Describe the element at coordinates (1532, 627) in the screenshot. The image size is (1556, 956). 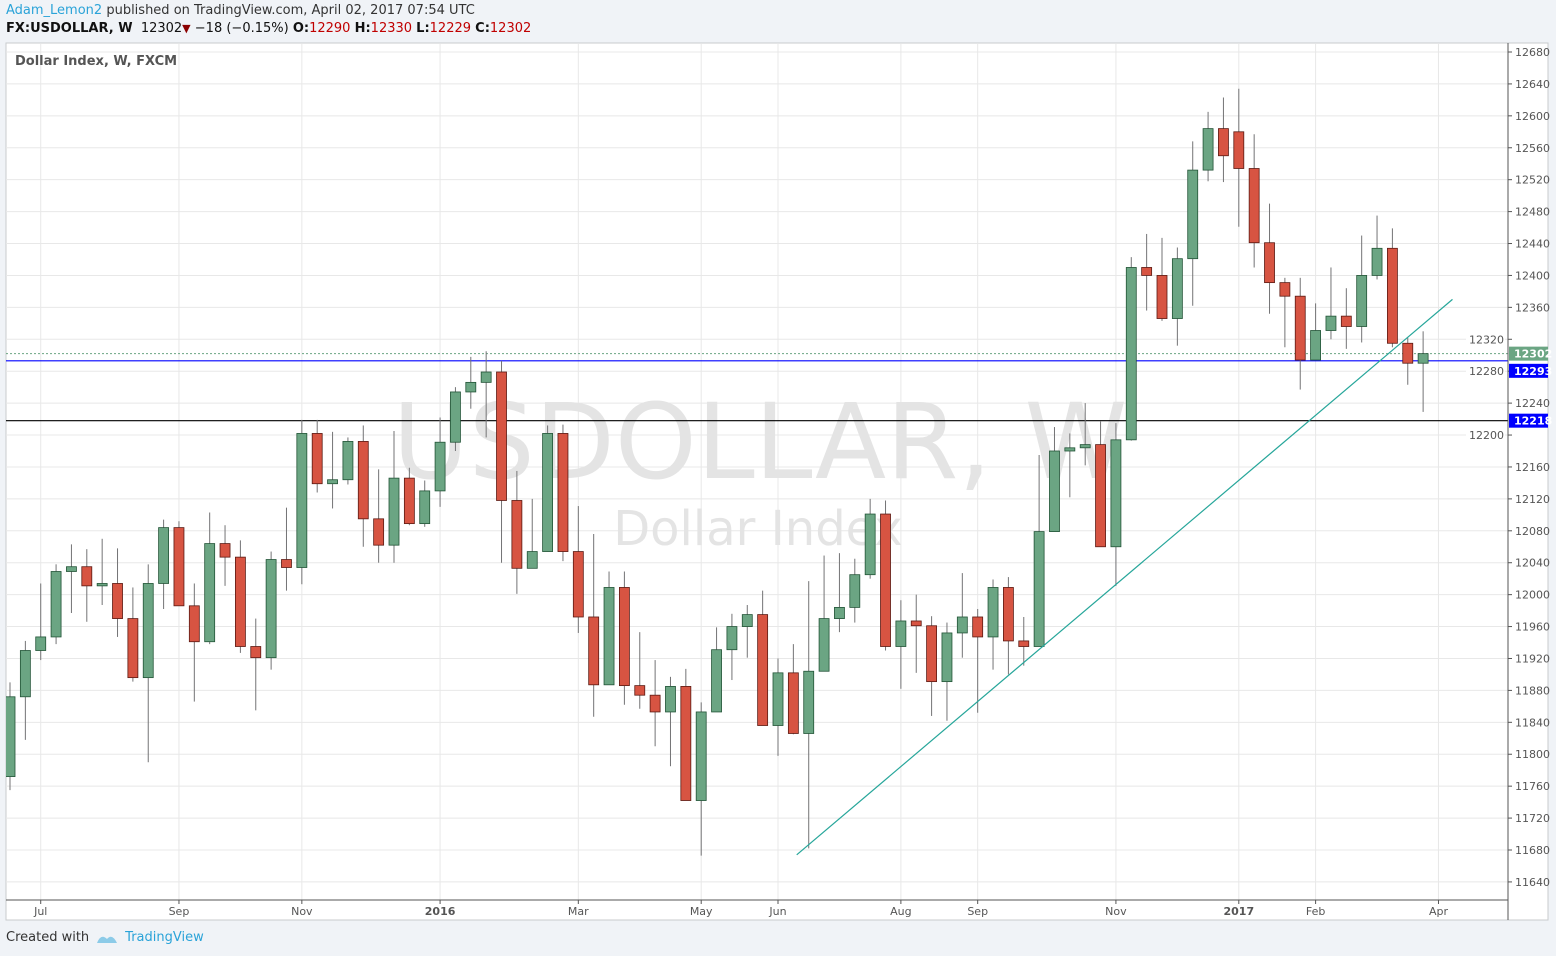
I see `y-tick-label: 11960` at that location.